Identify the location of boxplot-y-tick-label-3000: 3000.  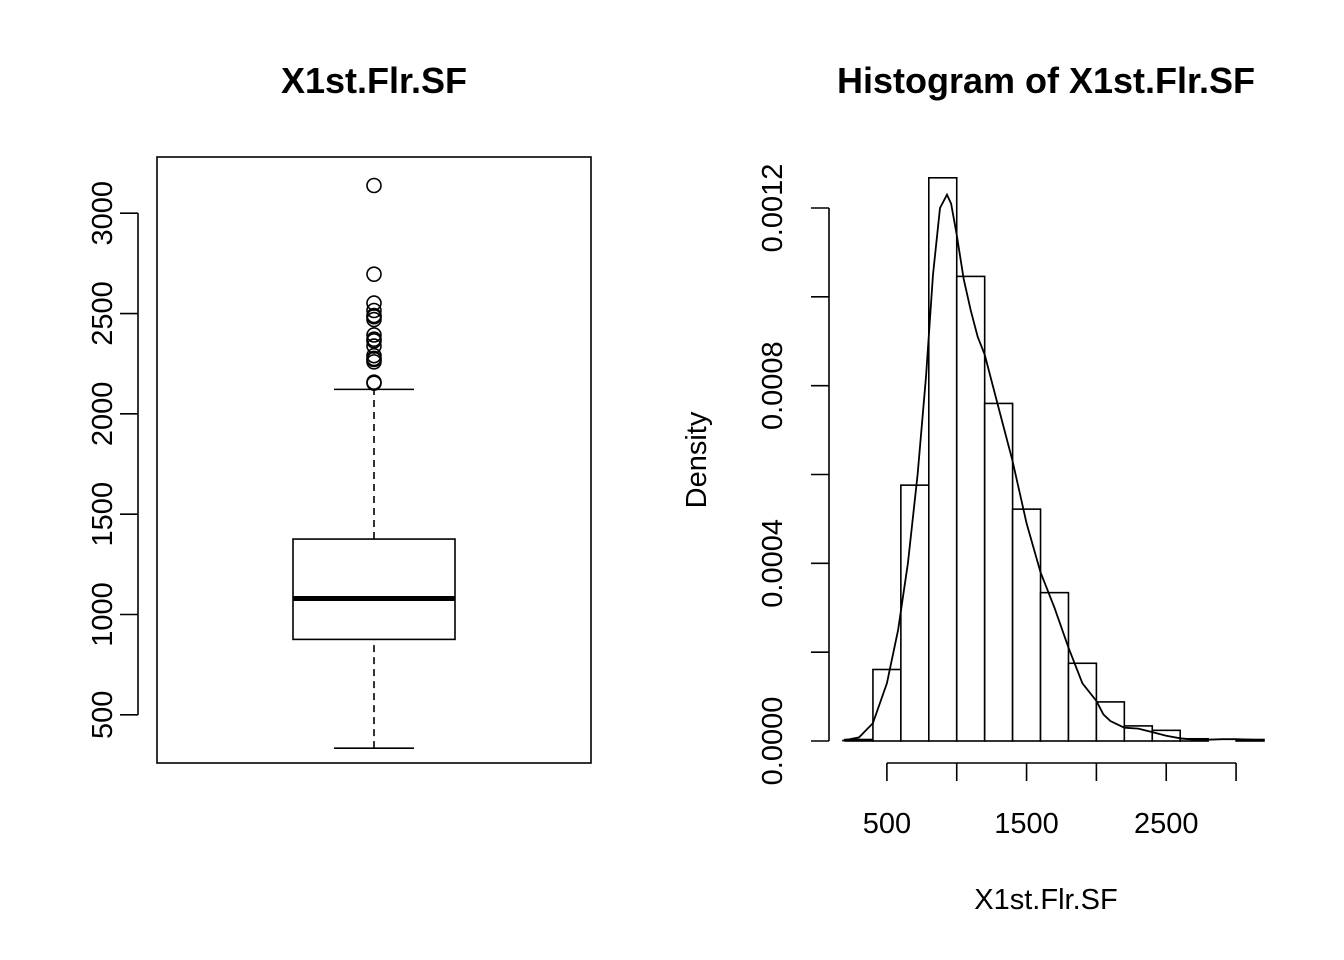
(103, 213).